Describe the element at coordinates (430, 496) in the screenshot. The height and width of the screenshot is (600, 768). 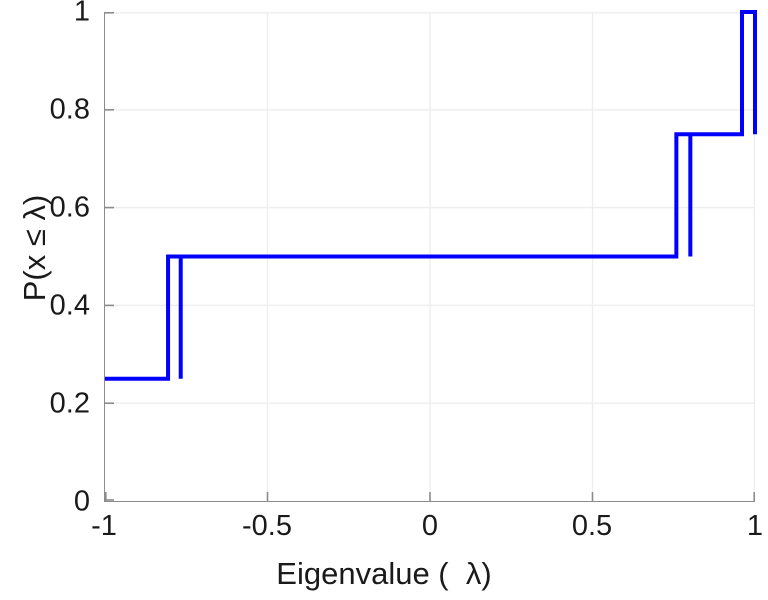
I see `x-tick-marks` at that location.